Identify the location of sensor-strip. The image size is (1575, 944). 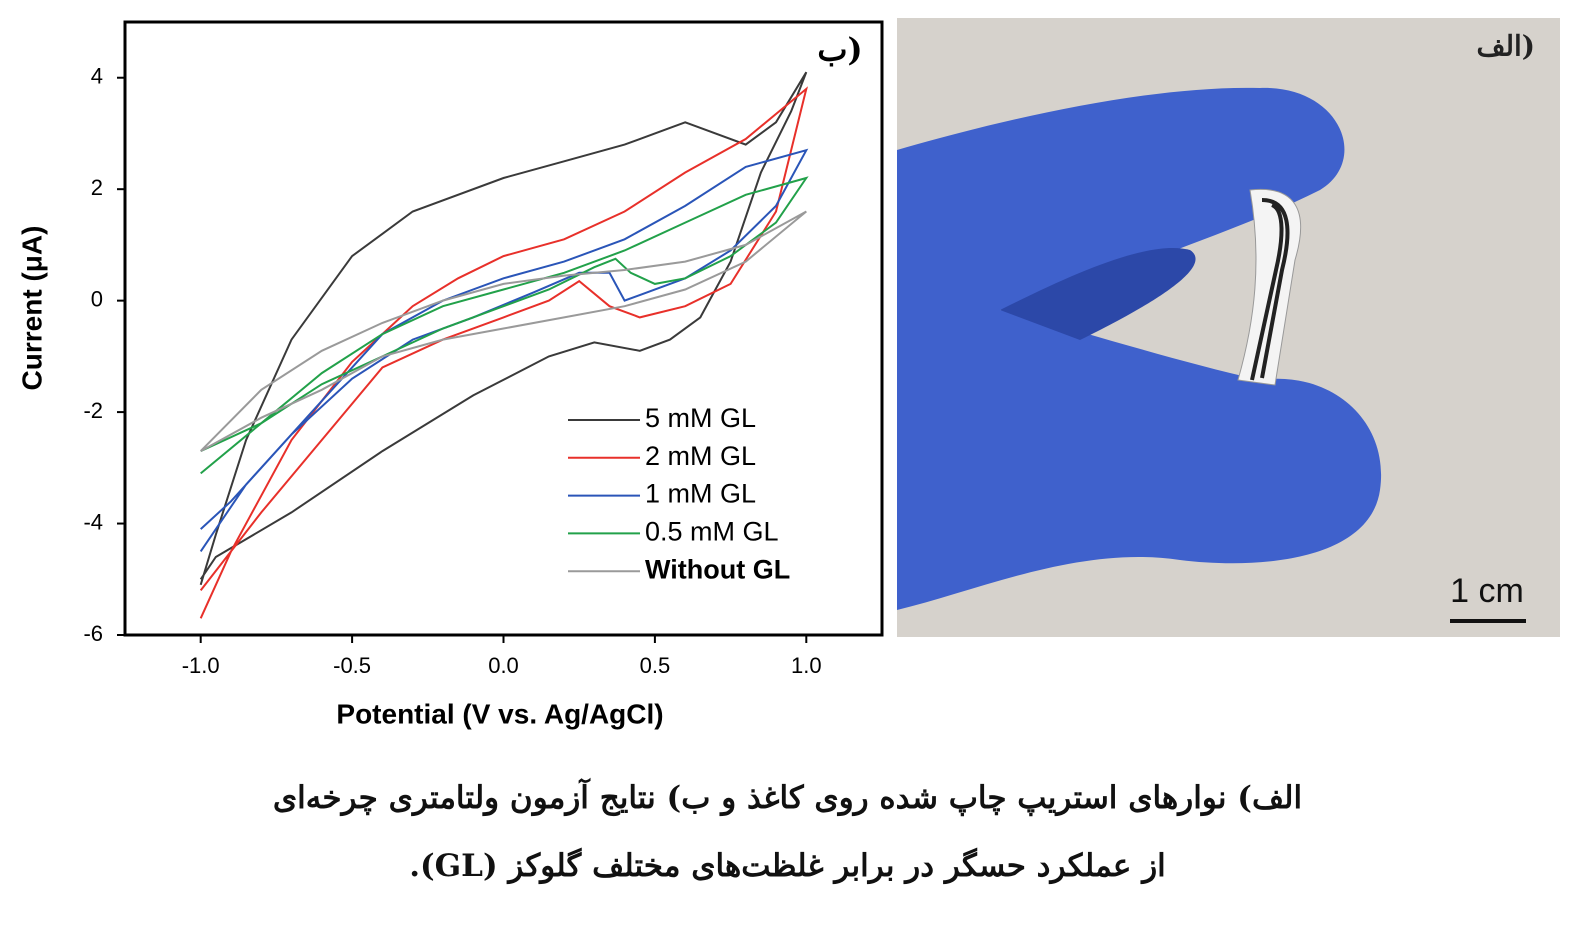
(1269, 287).